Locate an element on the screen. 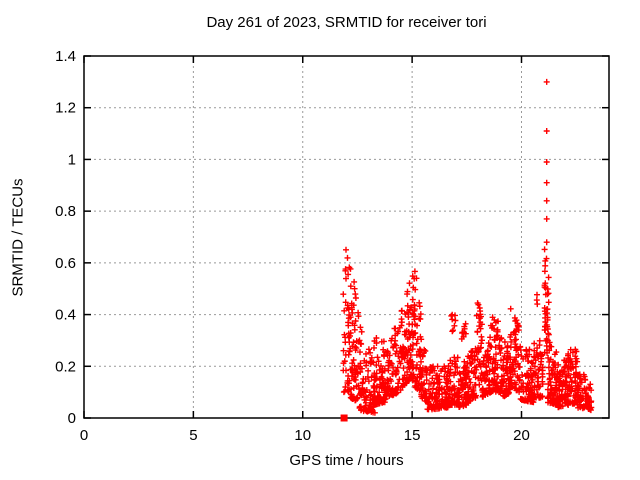 Image resolution: width=640 pixels, height=480 pixels. x-axis-label: GPS time / hours is located at coordinates (346, 460).